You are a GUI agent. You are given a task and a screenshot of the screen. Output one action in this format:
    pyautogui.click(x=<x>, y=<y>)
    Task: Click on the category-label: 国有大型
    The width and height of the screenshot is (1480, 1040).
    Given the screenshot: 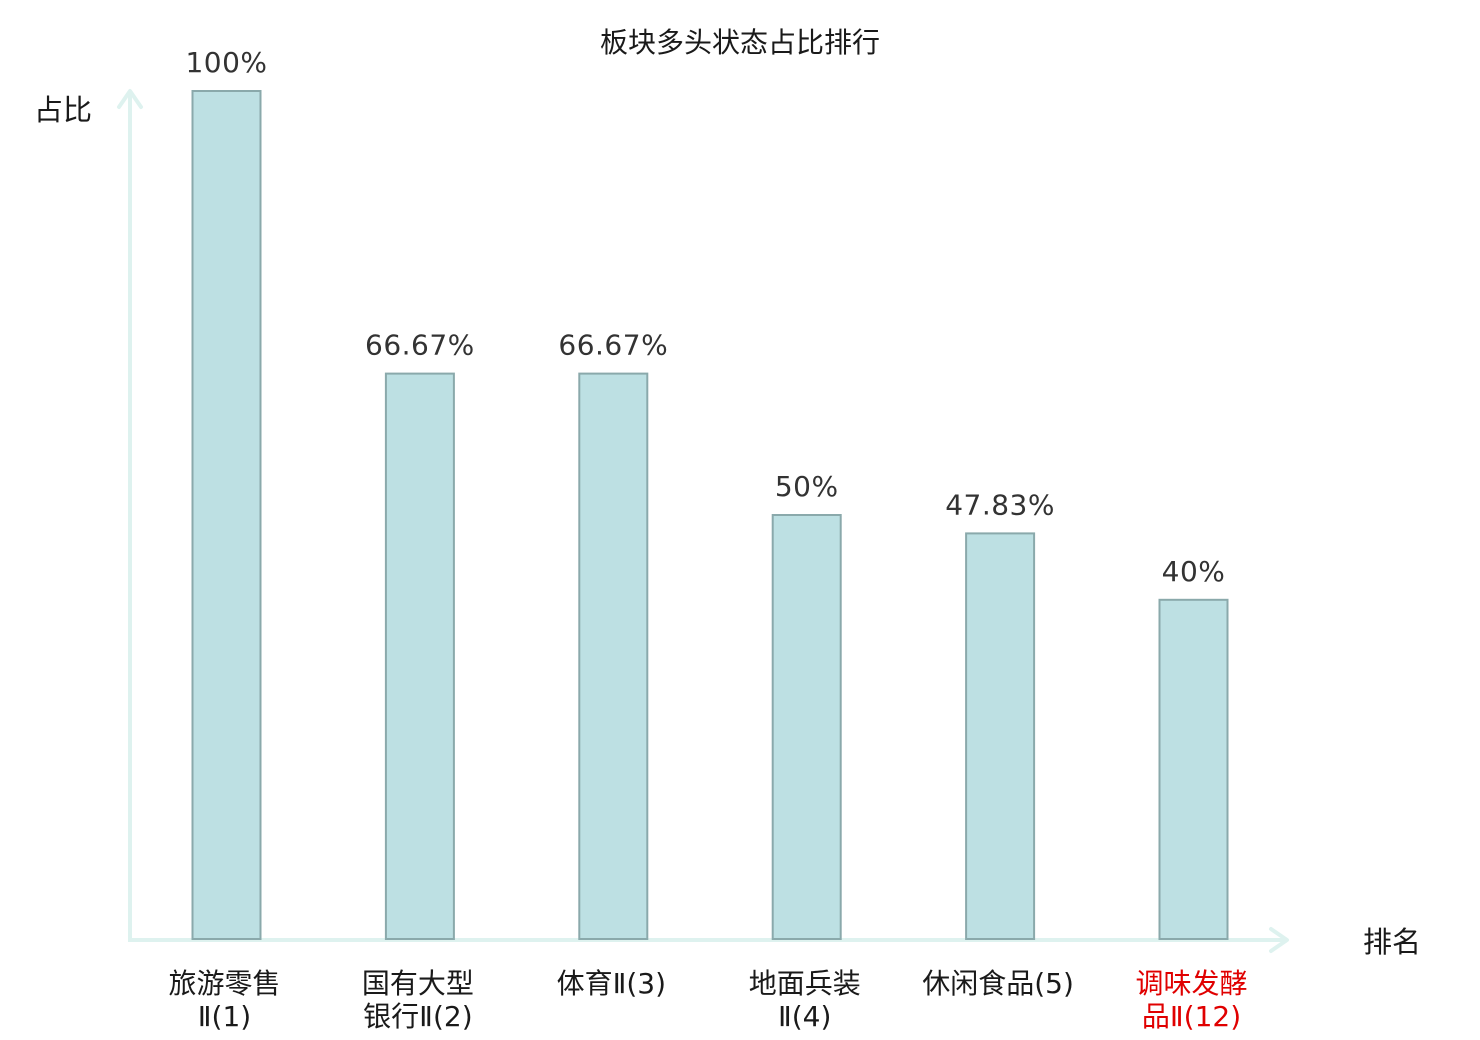 What is the action you would take?
    pyautogui.click(x=418, y=983)
    